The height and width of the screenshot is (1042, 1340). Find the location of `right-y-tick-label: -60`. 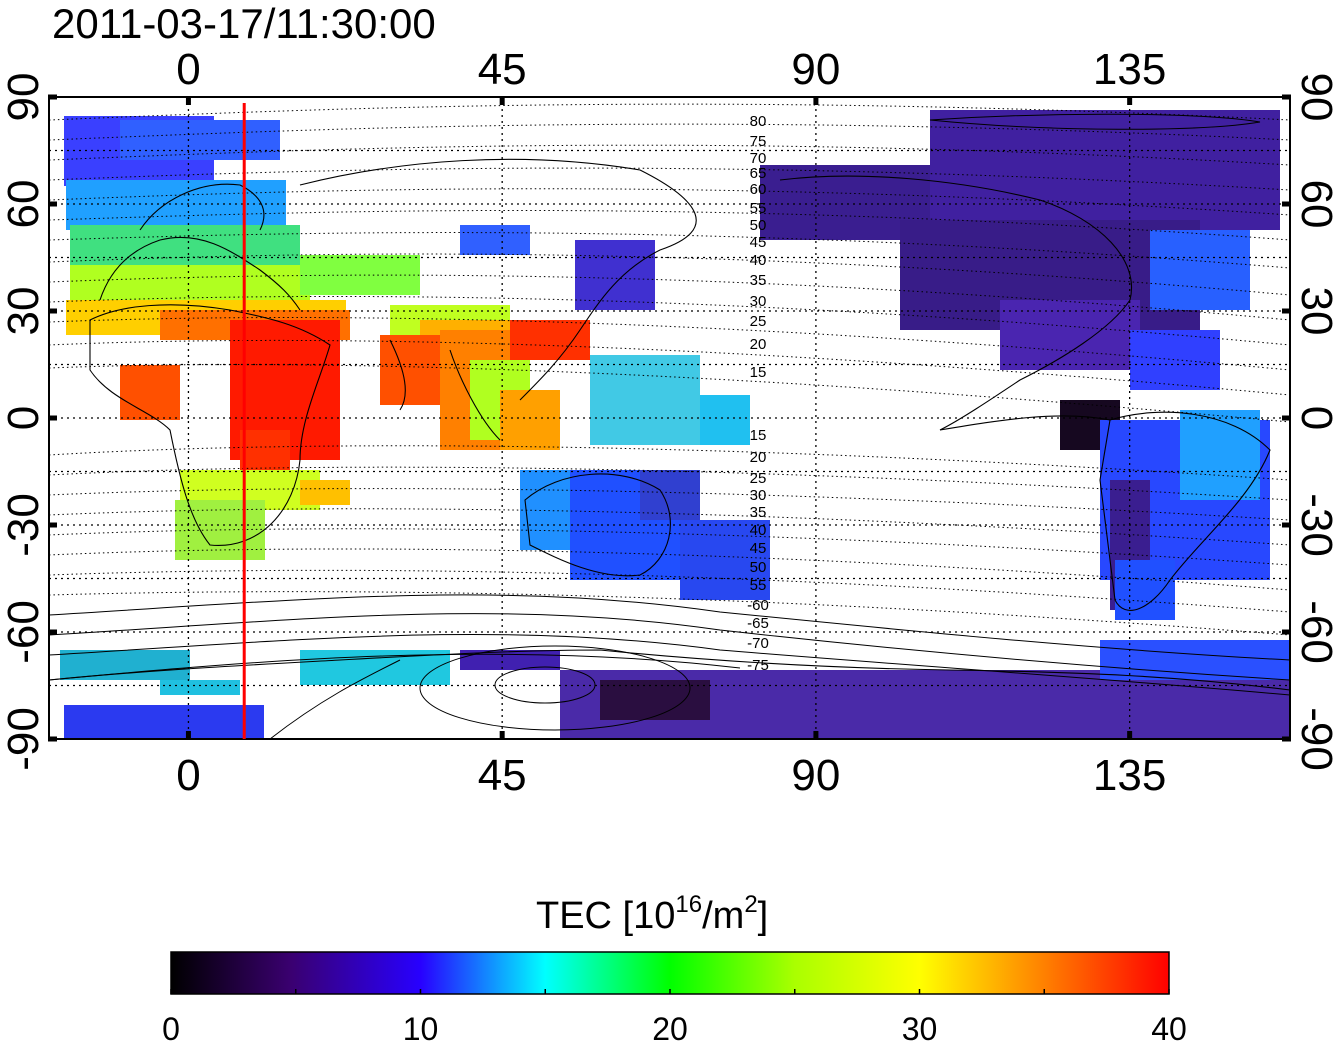

right-y-tick-label: -60 is located at coordinates (1316, 632).